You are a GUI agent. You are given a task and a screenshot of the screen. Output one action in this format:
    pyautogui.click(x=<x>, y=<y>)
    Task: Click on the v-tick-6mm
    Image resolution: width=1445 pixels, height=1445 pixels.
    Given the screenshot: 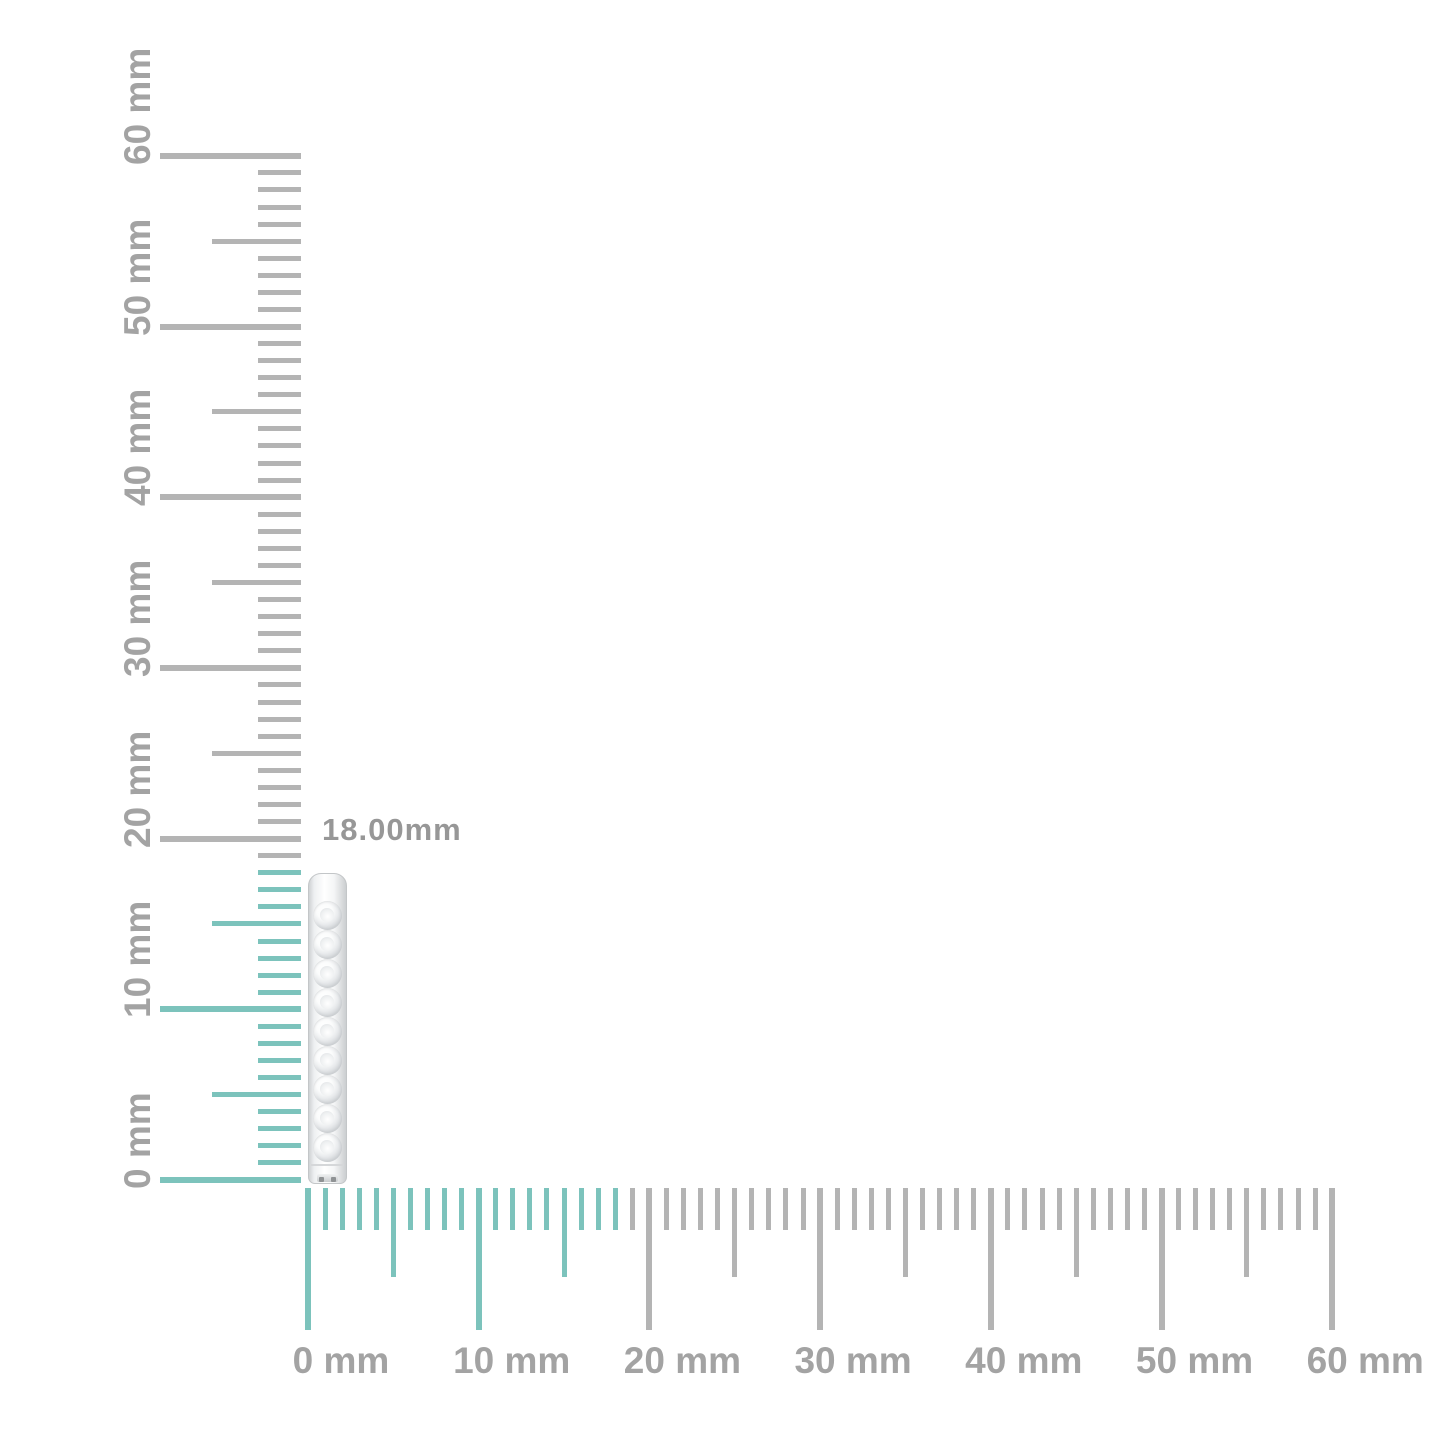 What is the action you would take?
    pyautogui.click(x=279, y=1078)
    